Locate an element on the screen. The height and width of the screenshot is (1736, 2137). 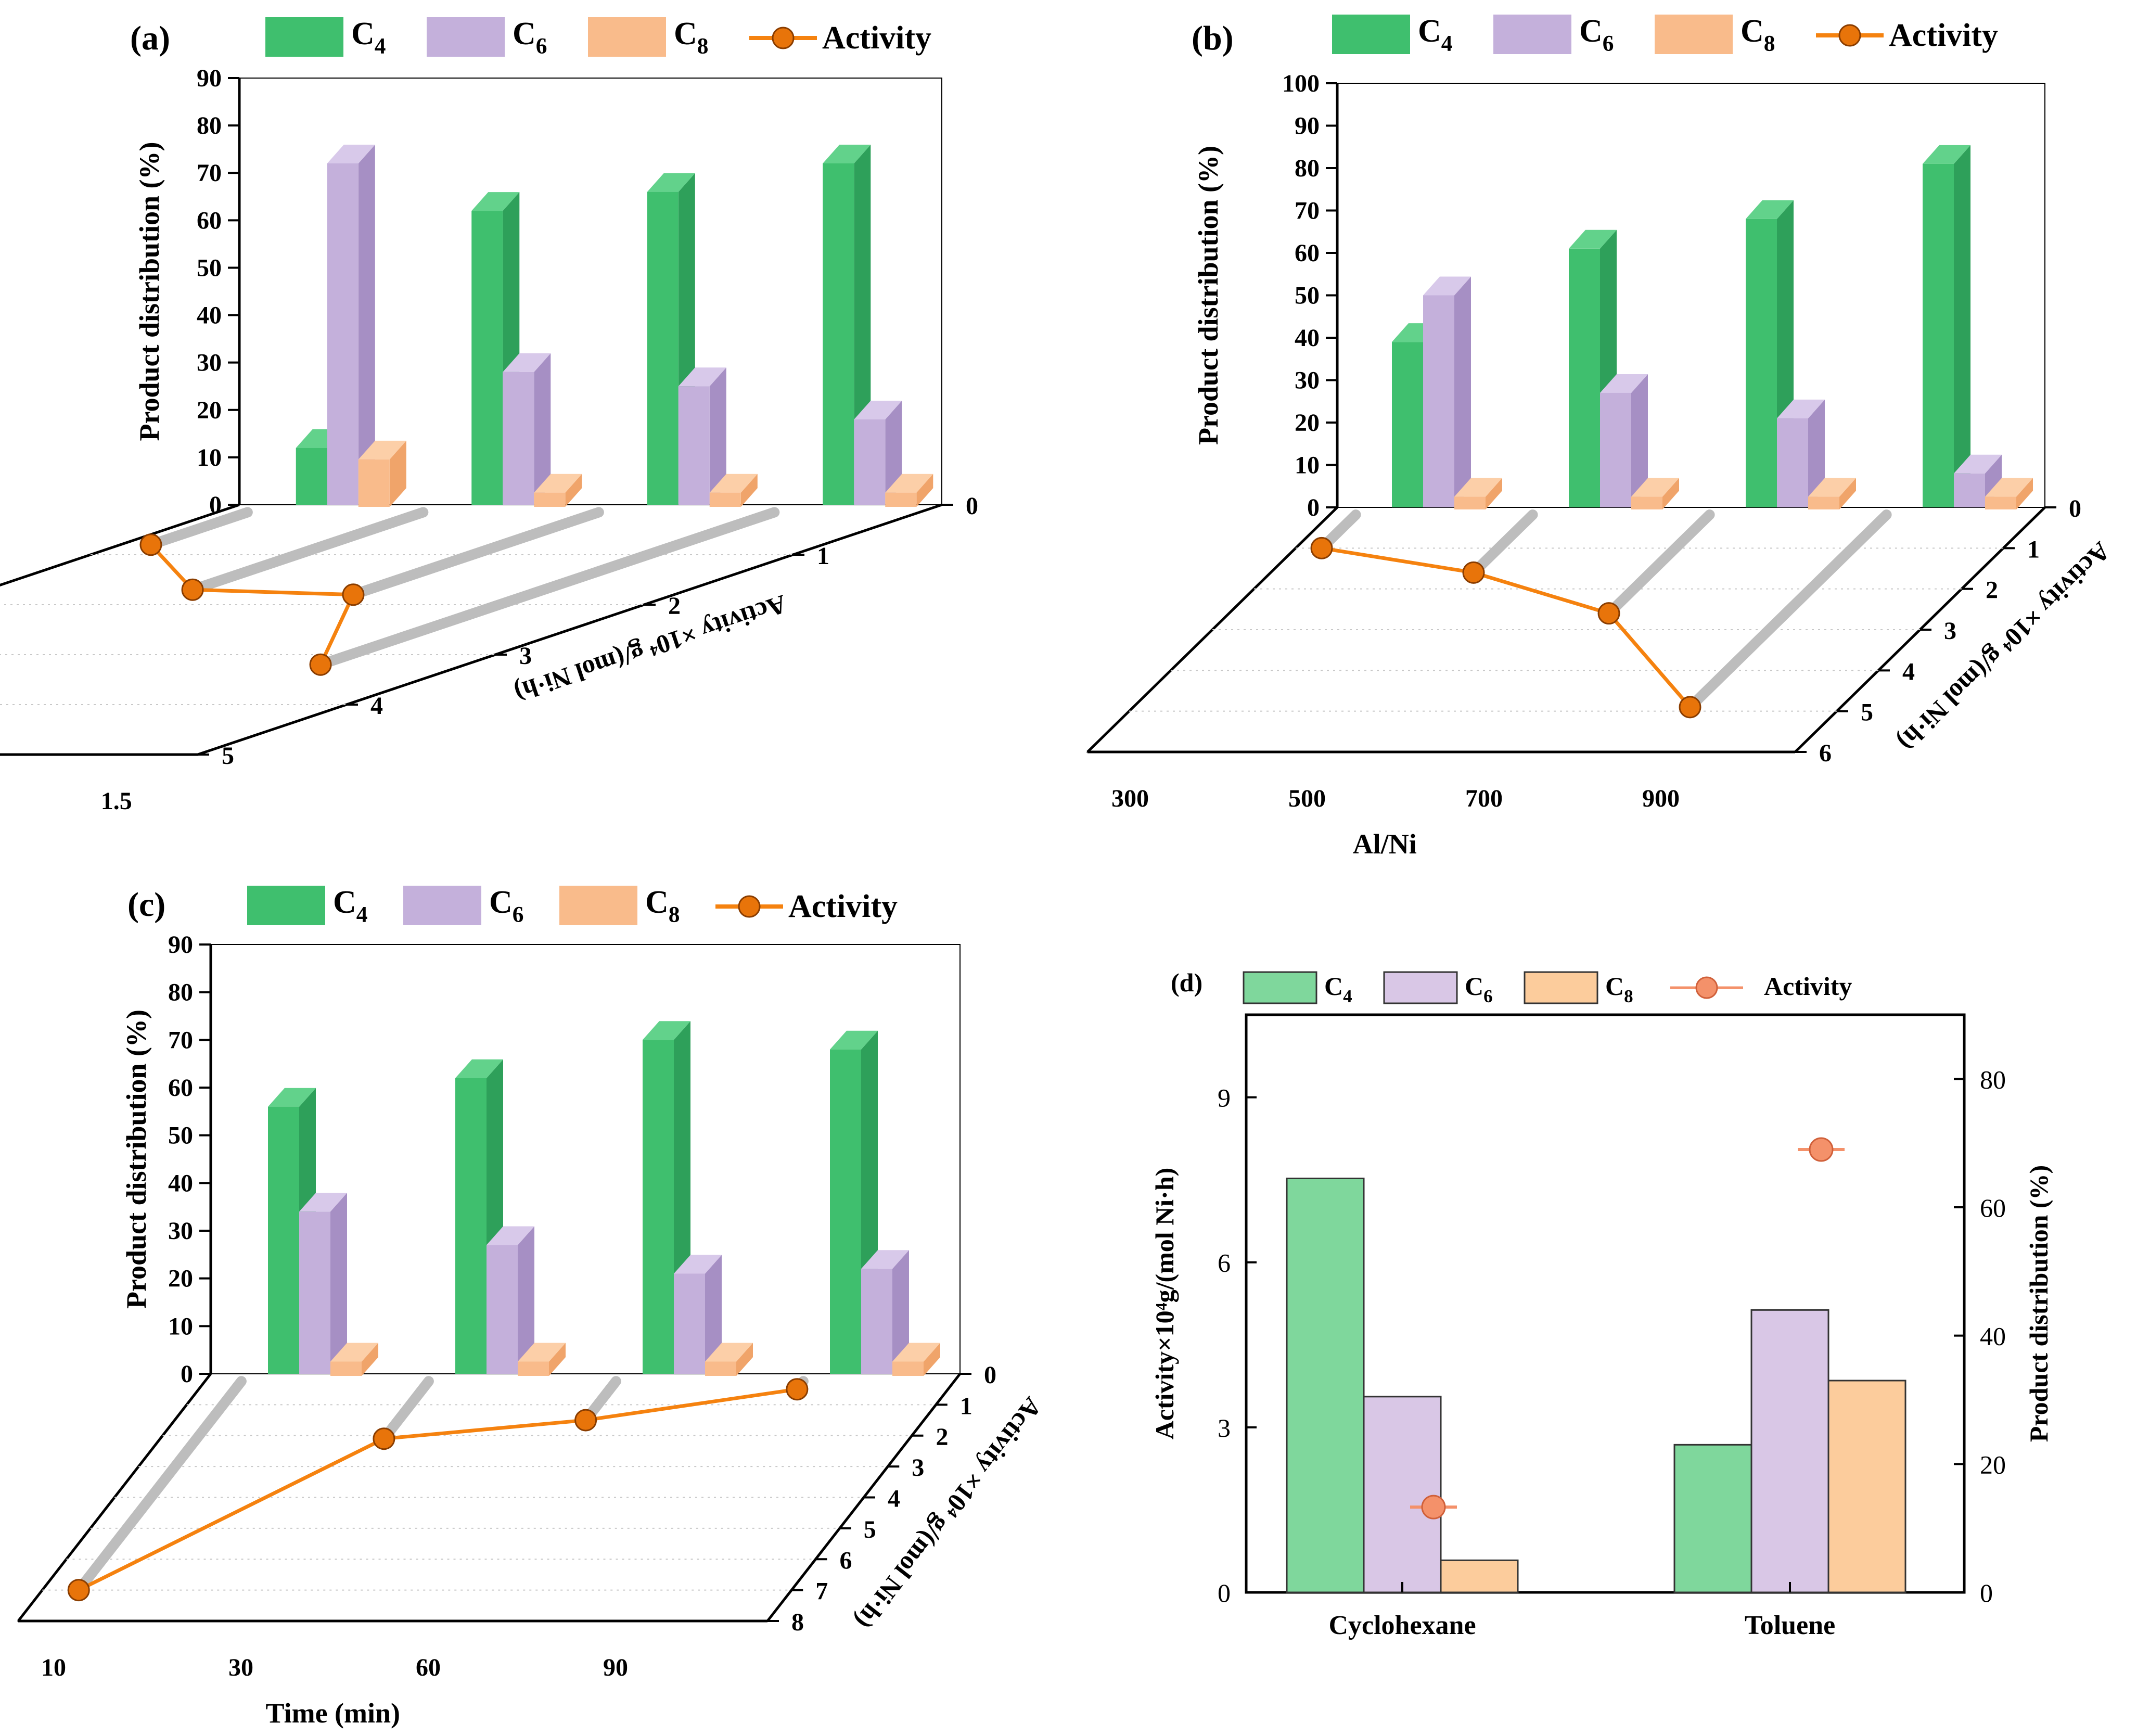
x-tick-label: 700 is located at coordinates (1484, 798).